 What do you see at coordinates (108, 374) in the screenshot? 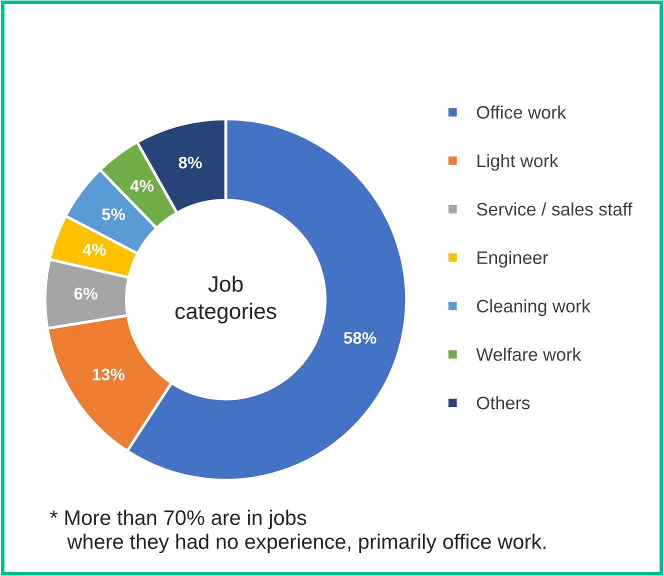
I see `data-label: 13%` at bounding box center [108, 374].